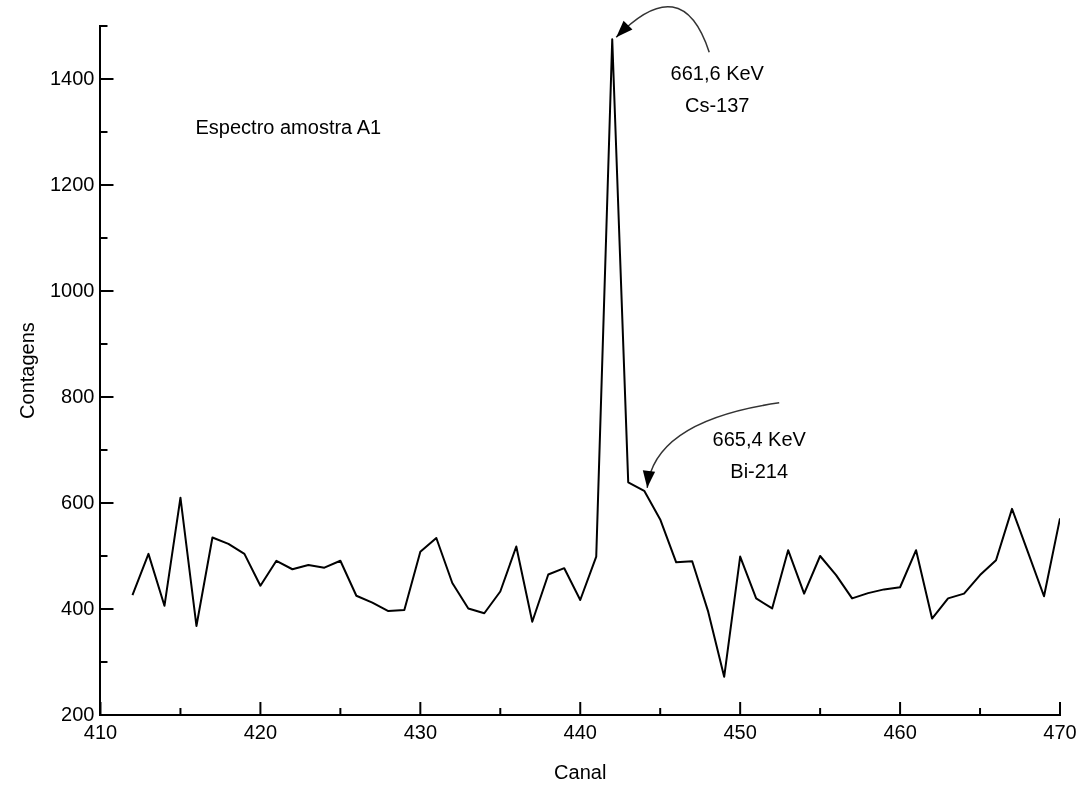  I want to click on y-axis-title: Contagens, so click(26, 370).